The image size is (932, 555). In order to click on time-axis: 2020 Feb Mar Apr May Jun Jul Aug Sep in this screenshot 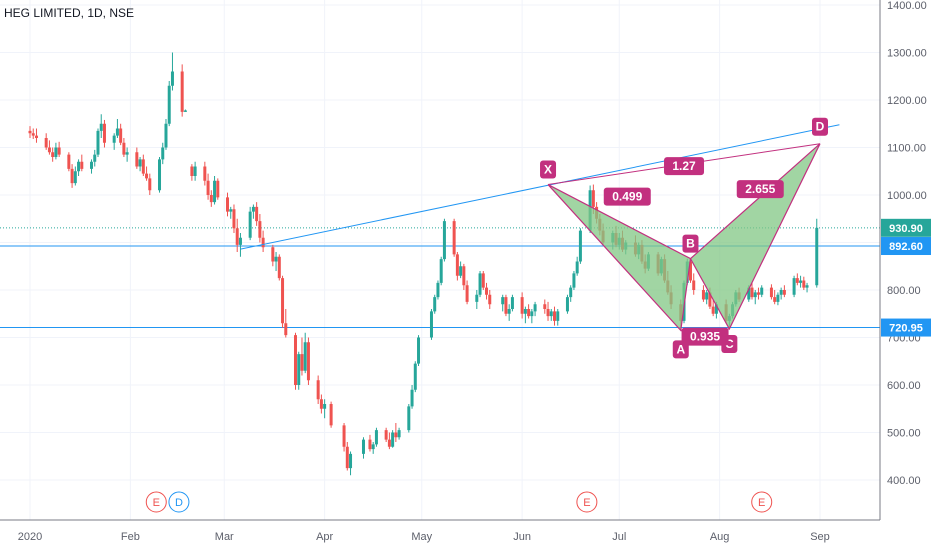, I will do `click(424, 537)`.